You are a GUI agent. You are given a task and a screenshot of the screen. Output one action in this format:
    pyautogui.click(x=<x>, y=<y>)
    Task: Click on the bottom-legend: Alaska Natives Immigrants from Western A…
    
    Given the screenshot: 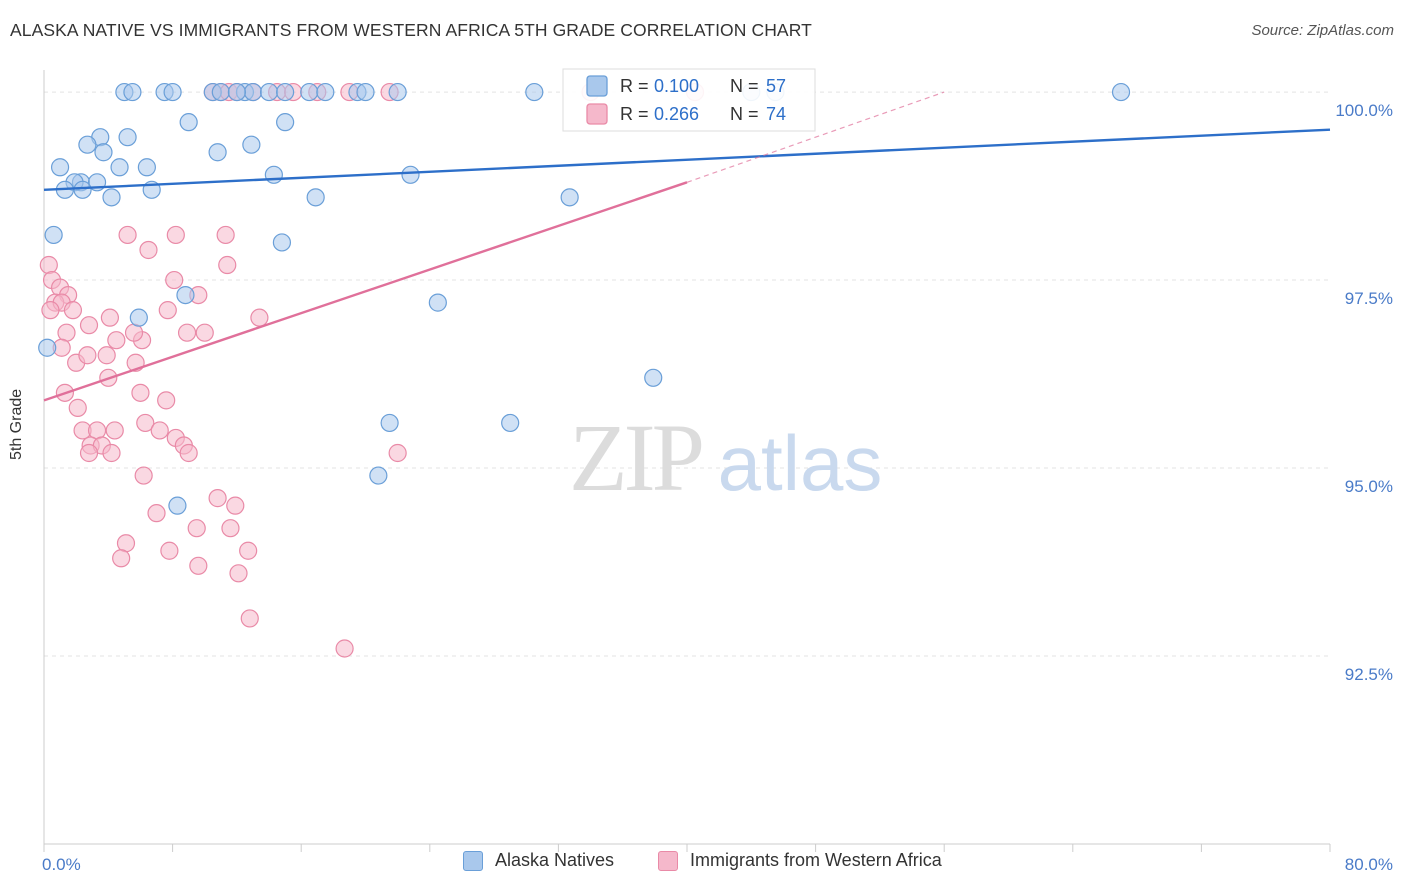 What is the action you would take?
    pyautogui.click(x=703, y=865)
    